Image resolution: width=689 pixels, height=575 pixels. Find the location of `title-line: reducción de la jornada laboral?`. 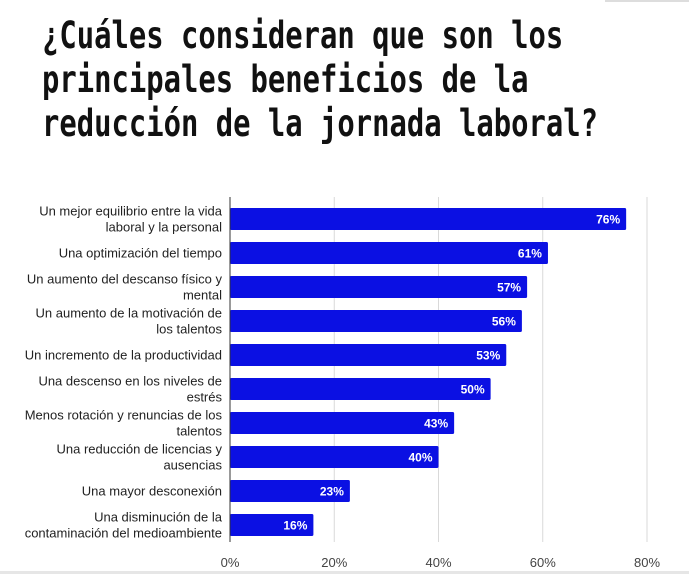

title-line: reducción de la jornada laboral? is located at coordinates (320, 123).